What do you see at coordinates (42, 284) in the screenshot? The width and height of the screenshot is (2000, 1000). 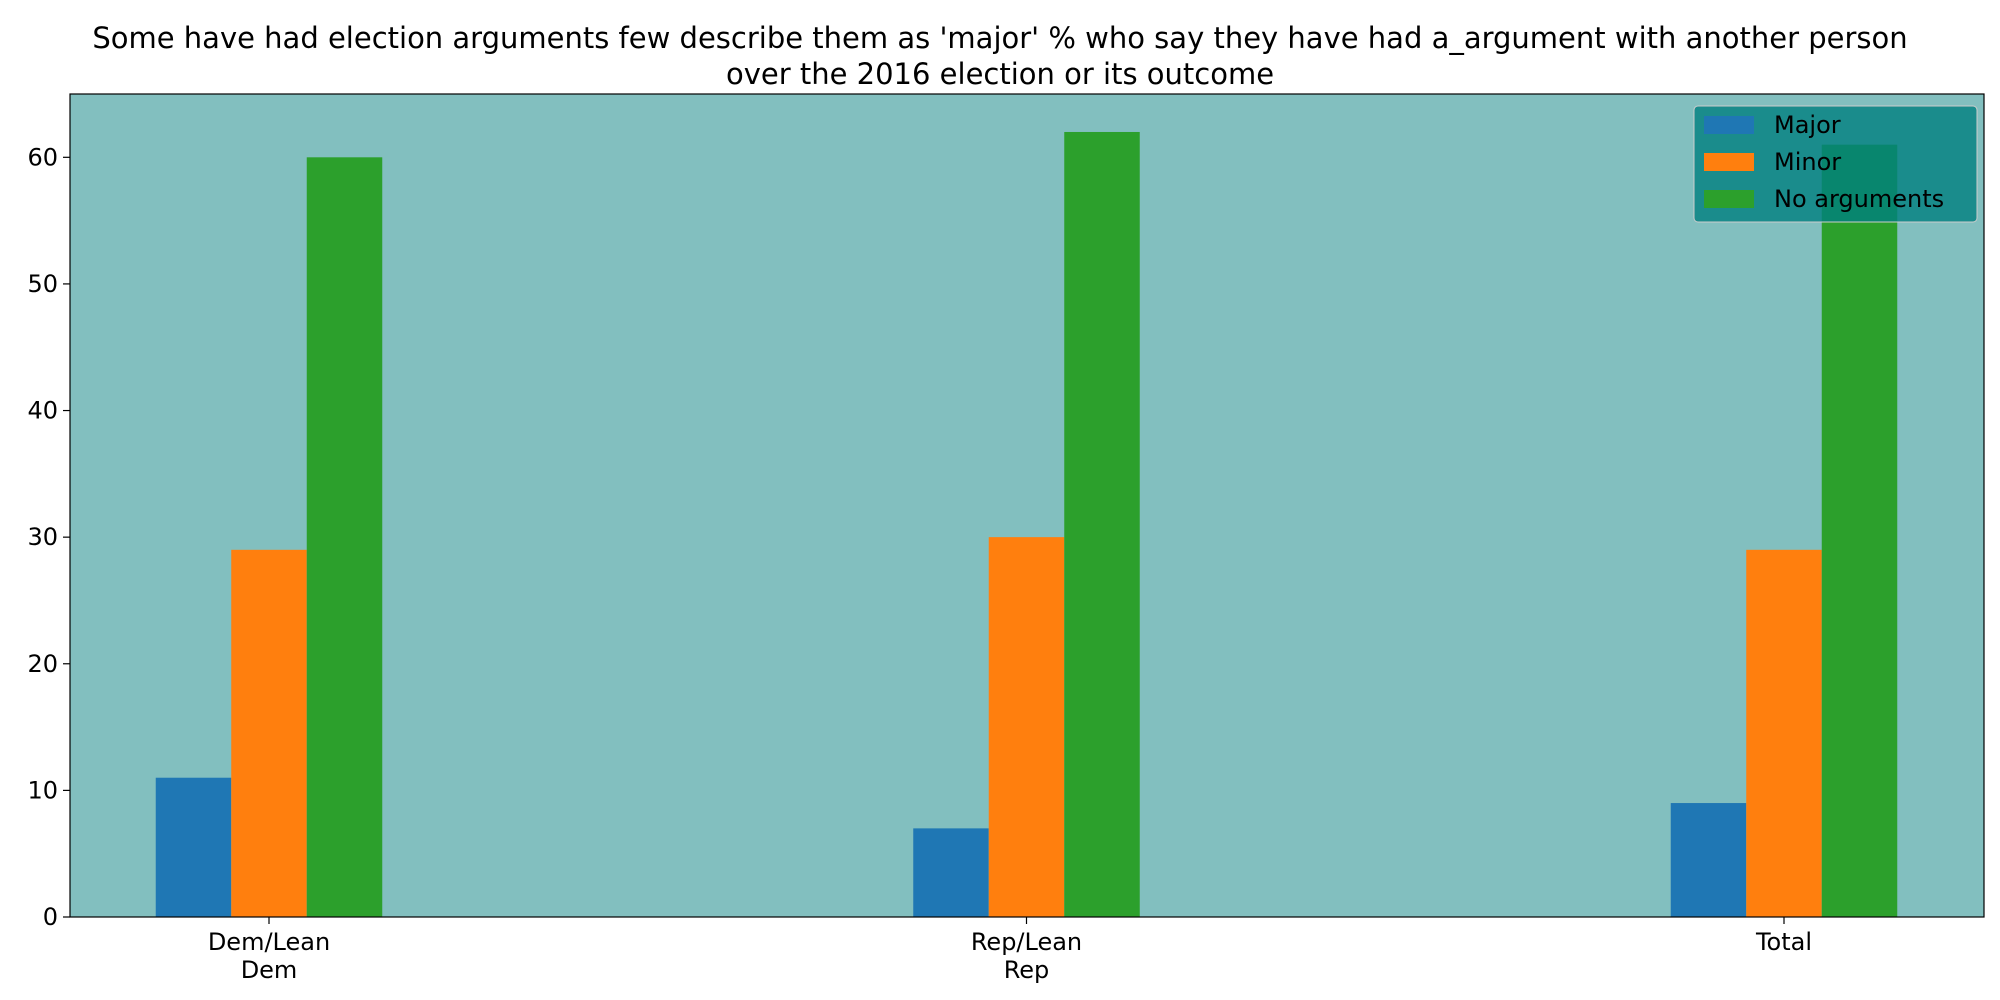 I see `y-tick-label: 50` at bounding box center [42, 284].